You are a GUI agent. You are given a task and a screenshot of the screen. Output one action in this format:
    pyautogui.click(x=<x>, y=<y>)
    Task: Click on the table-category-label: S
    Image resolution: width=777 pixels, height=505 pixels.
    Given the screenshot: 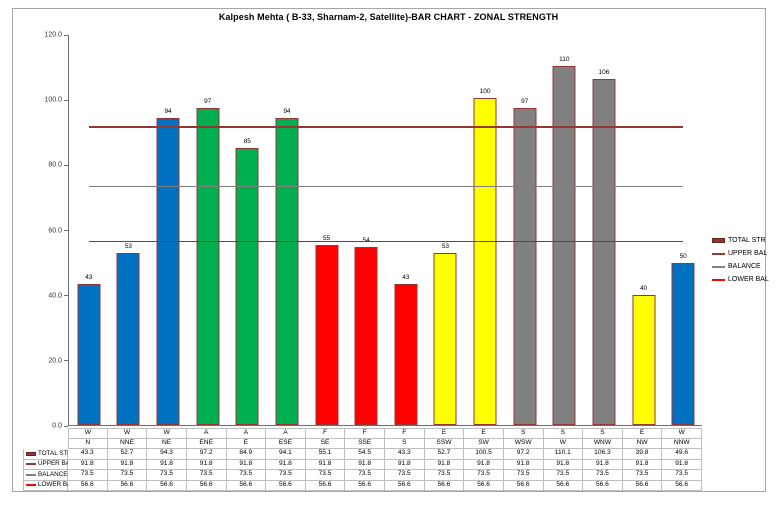 What is the action you would take?
    pyautogui.click(x=405, y=443)
    